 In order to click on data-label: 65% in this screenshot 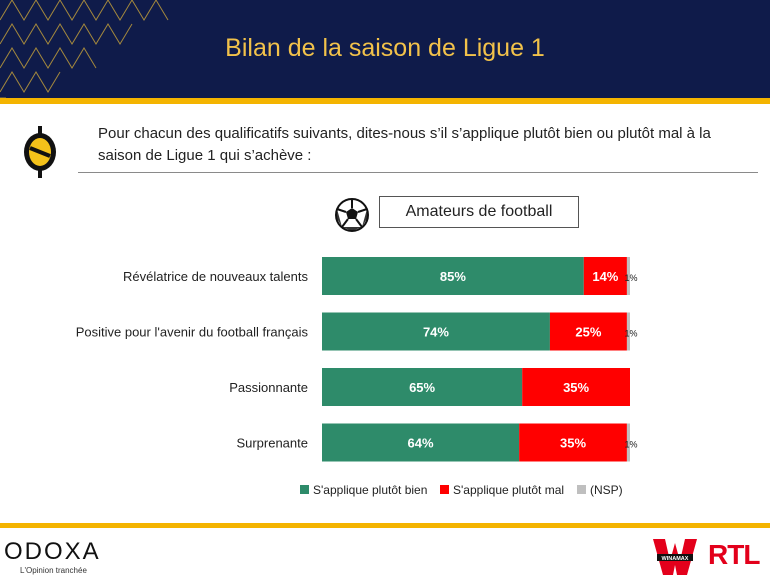, I will do `click(422, 387)`.